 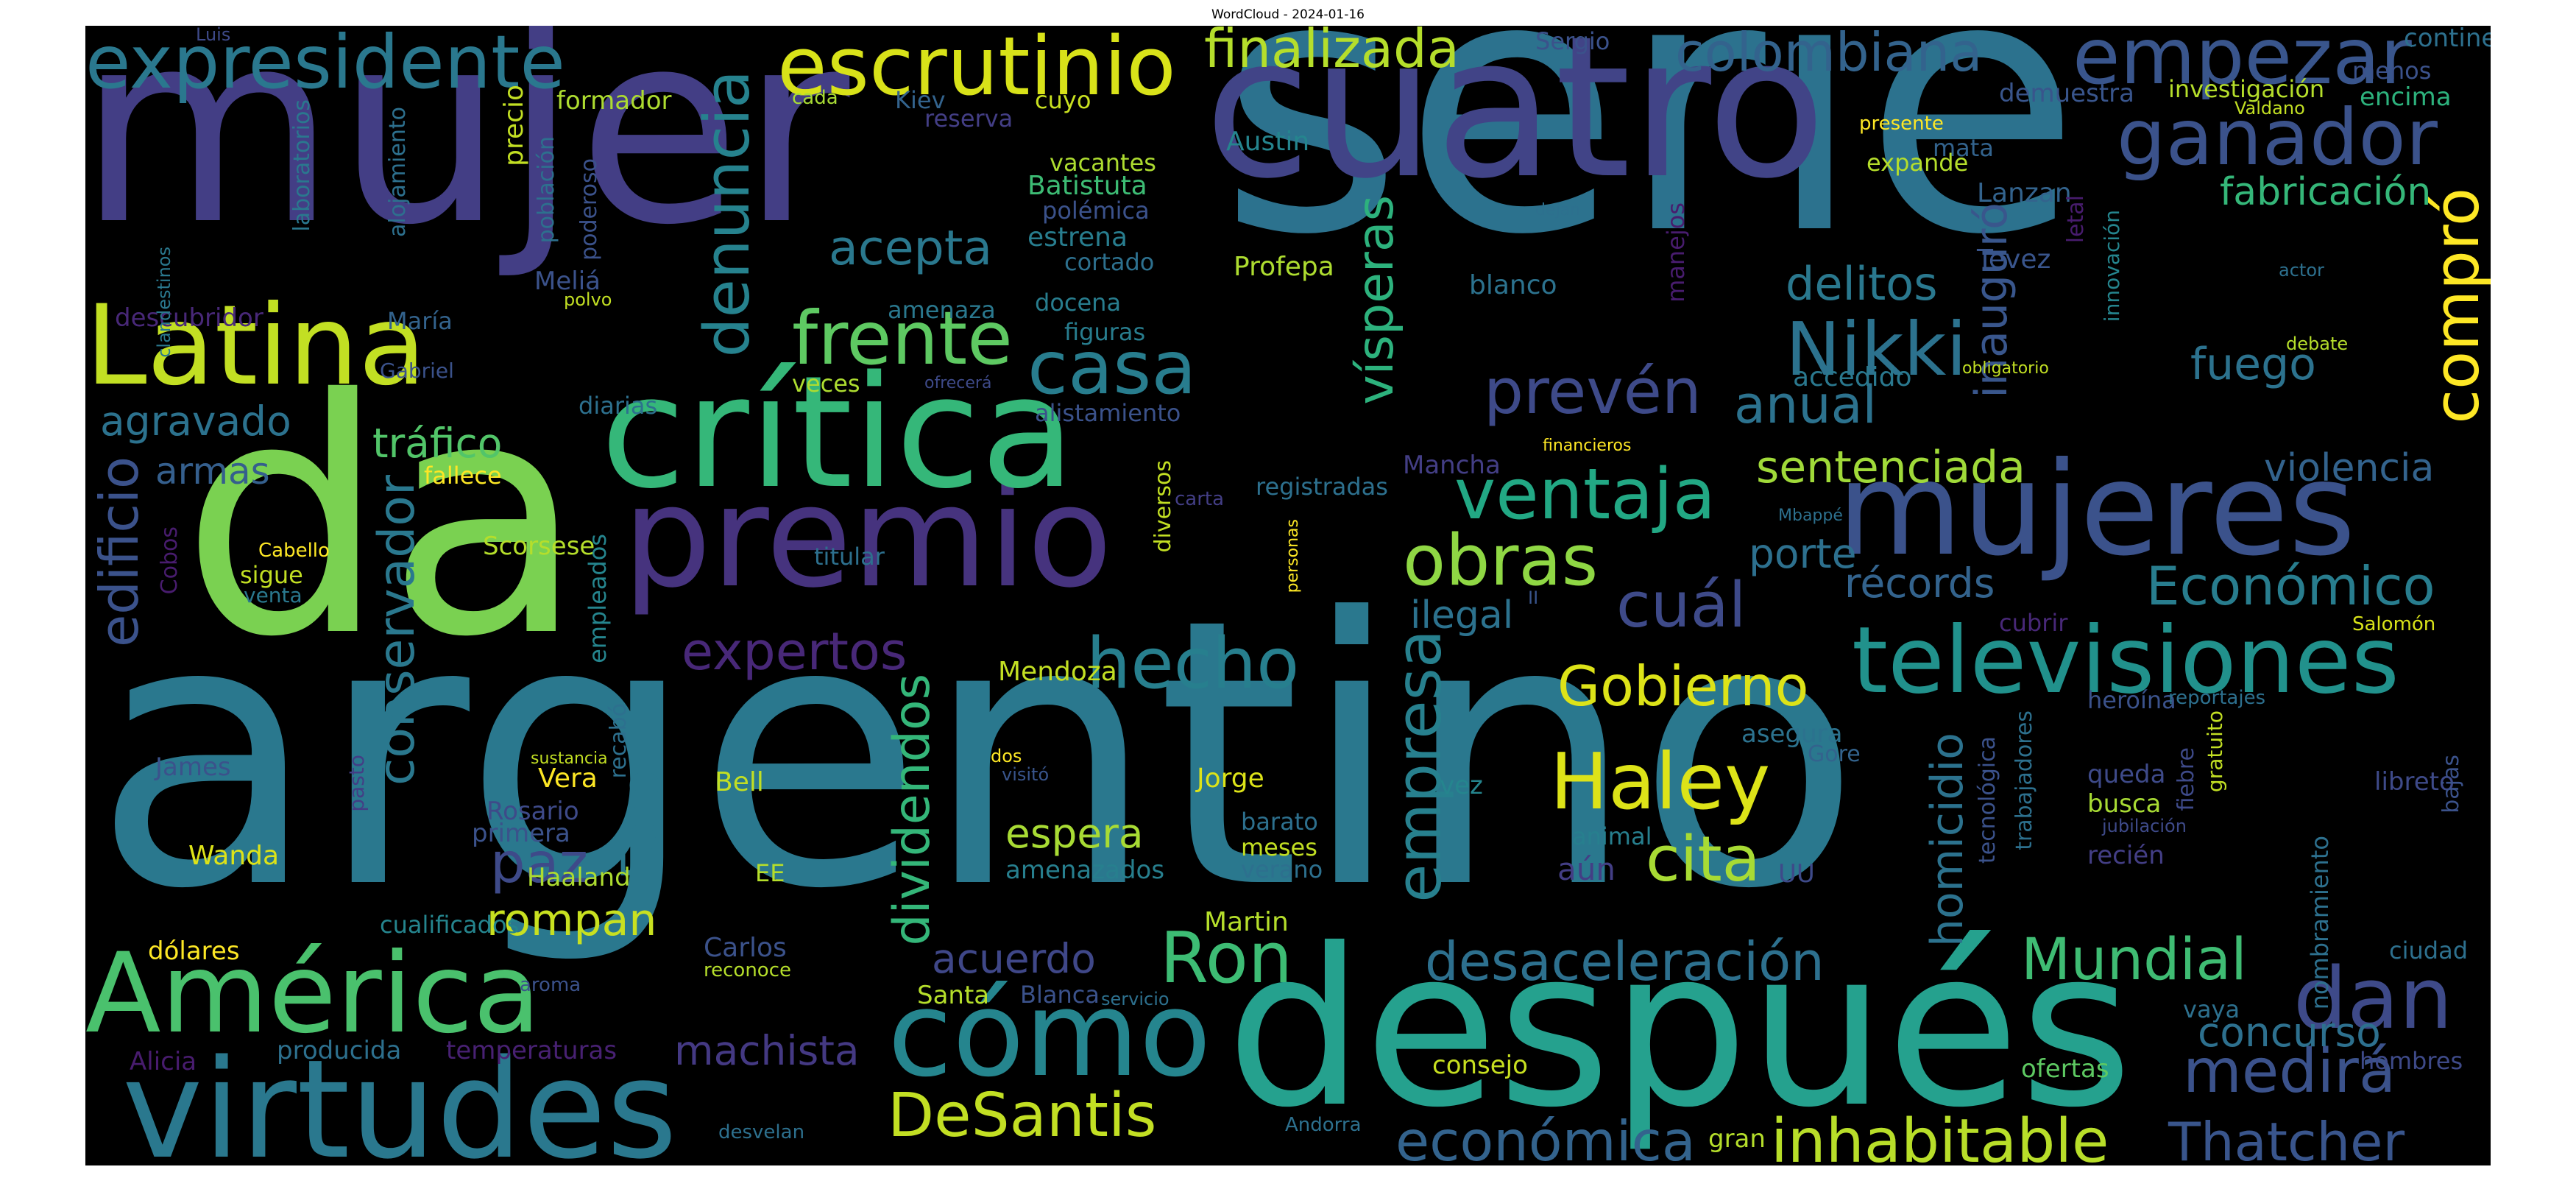 What do you see at coordinates (1322, 487) in the screenshot?
I see `word-mbappe: registradas` at bounding box center [1322, 487].